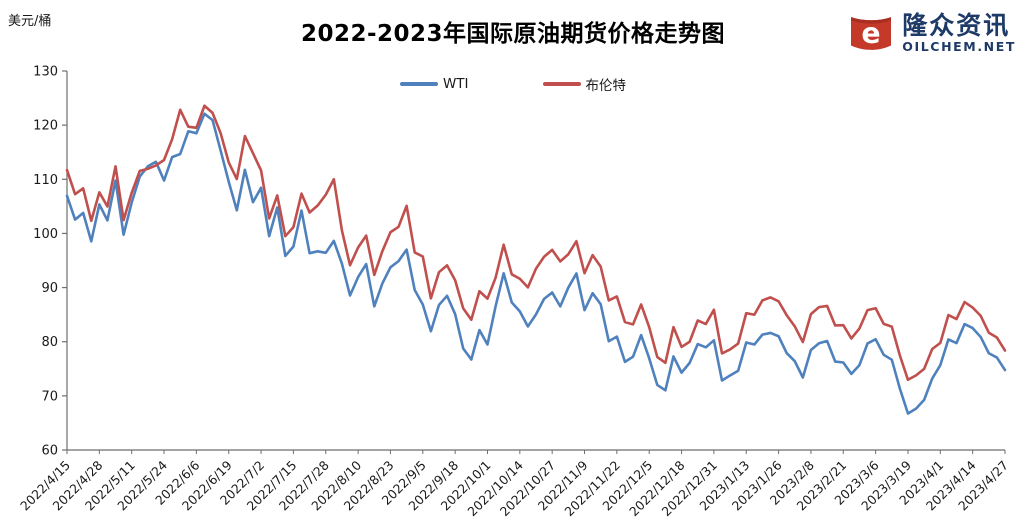 The image size is (1026, 525). I want to click on y-tick-label: 90, so click(49, 288).